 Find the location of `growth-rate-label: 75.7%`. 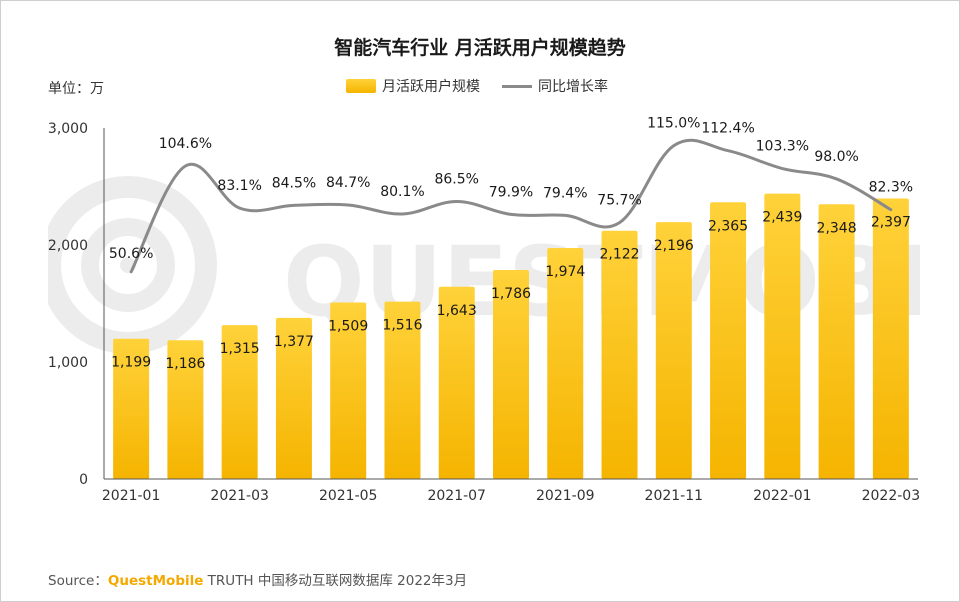

growth-rate-label: 75.7% is located at coordinates (619, 201).